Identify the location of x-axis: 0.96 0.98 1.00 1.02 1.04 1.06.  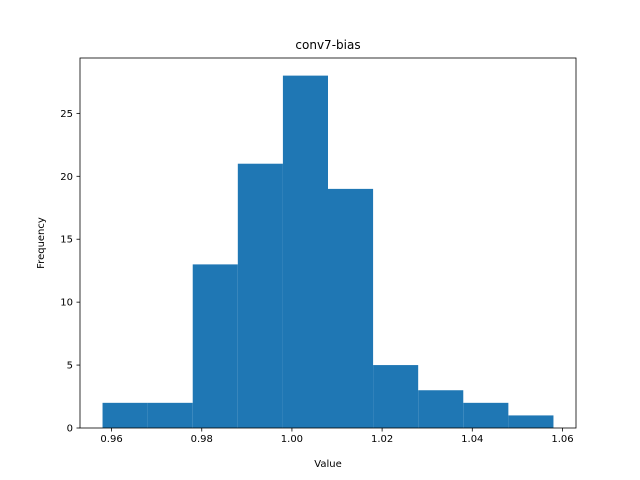
(337, 436).